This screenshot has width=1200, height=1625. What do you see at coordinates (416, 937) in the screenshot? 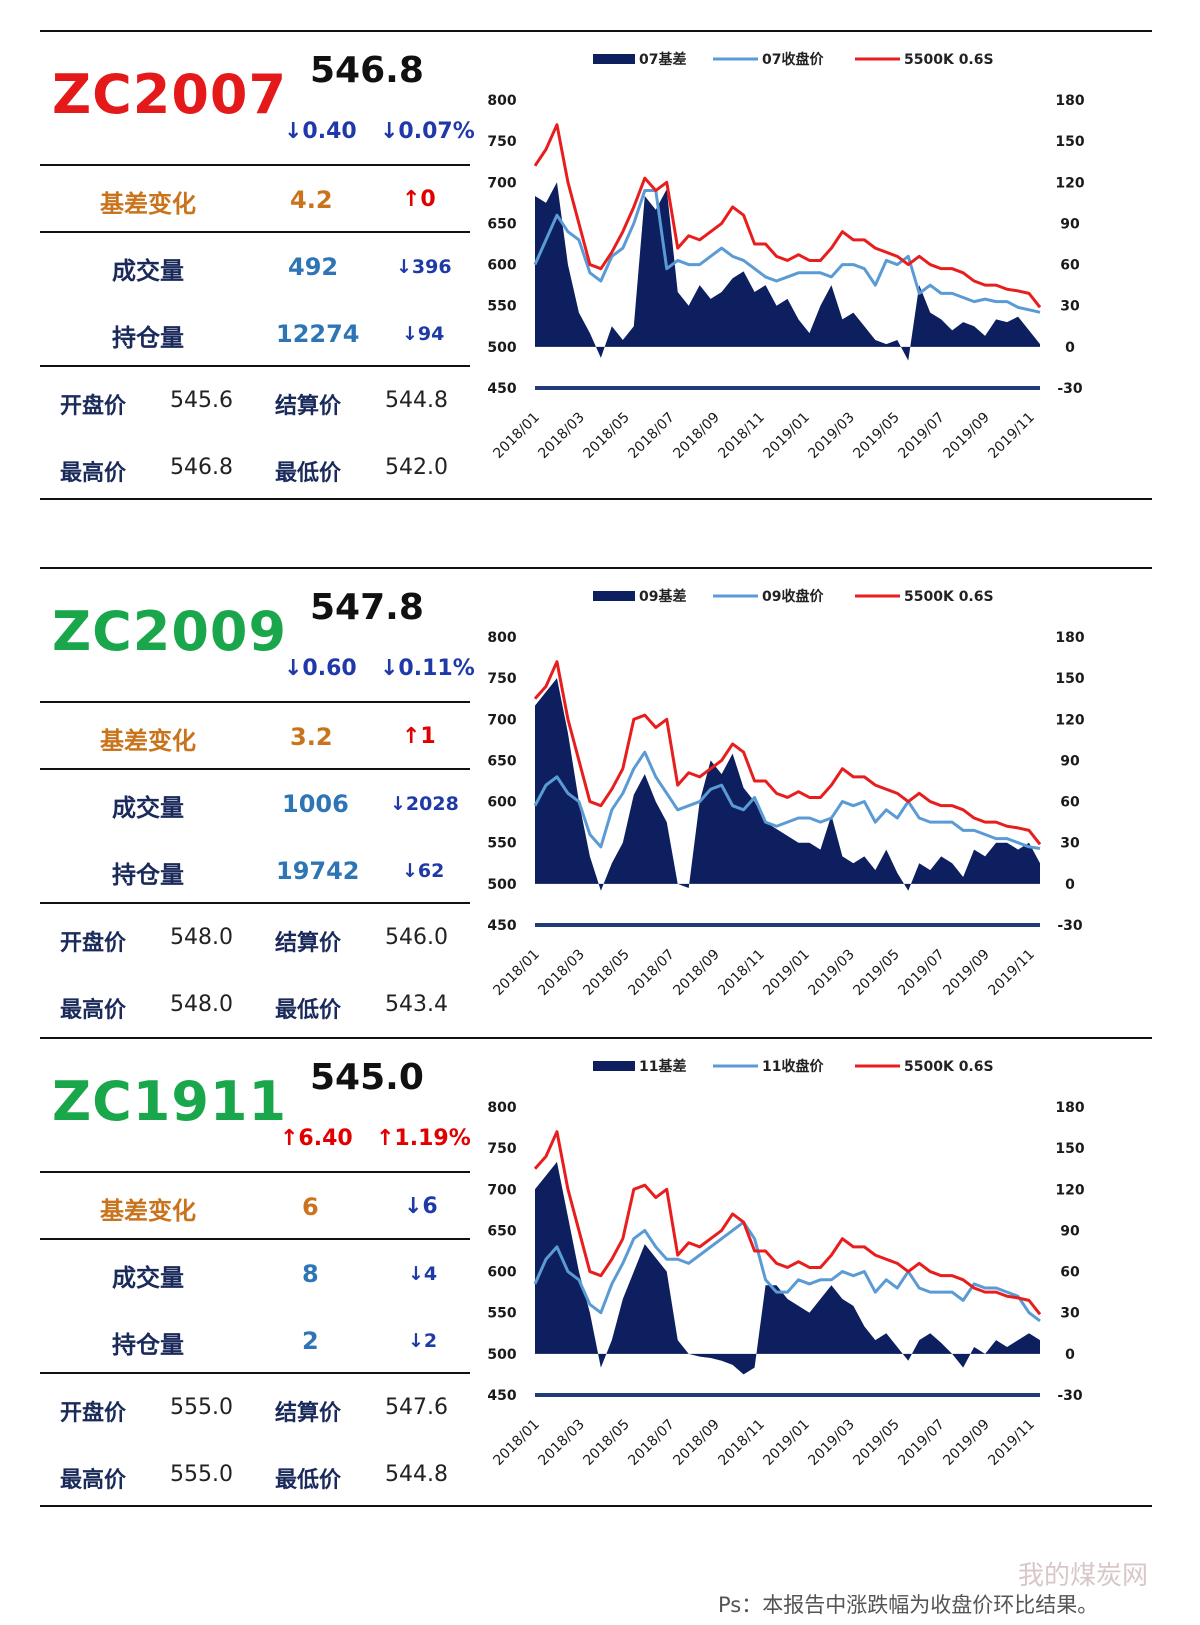
I see `settle-price-value: 546.0` at bounding box center [416, 937].